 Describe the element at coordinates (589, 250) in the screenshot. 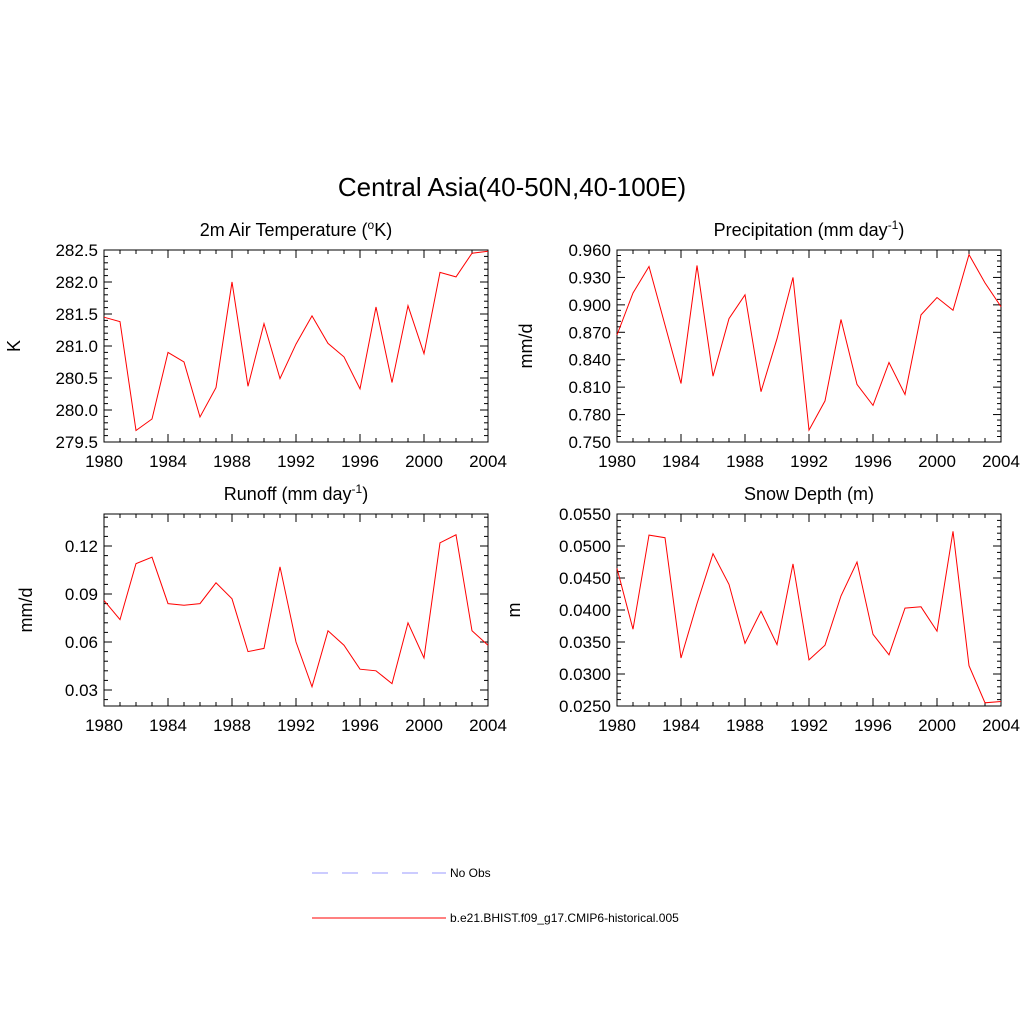

I see `y-tick-label: 0.960` at that location.